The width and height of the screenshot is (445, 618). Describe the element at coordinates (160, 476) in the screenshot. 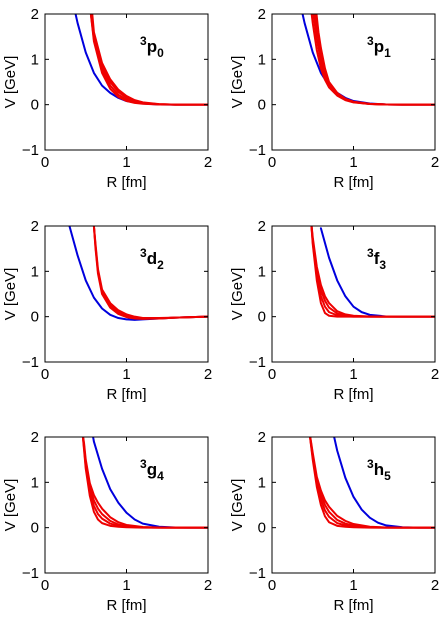

I see `wave-j-sub: 4` at that location.